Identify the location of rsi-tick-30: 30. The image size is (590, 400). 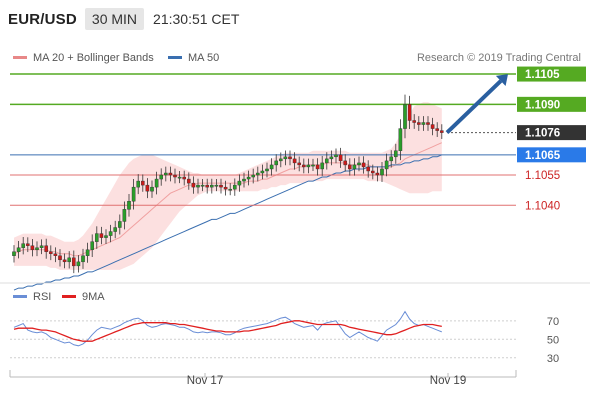
(553, 359).